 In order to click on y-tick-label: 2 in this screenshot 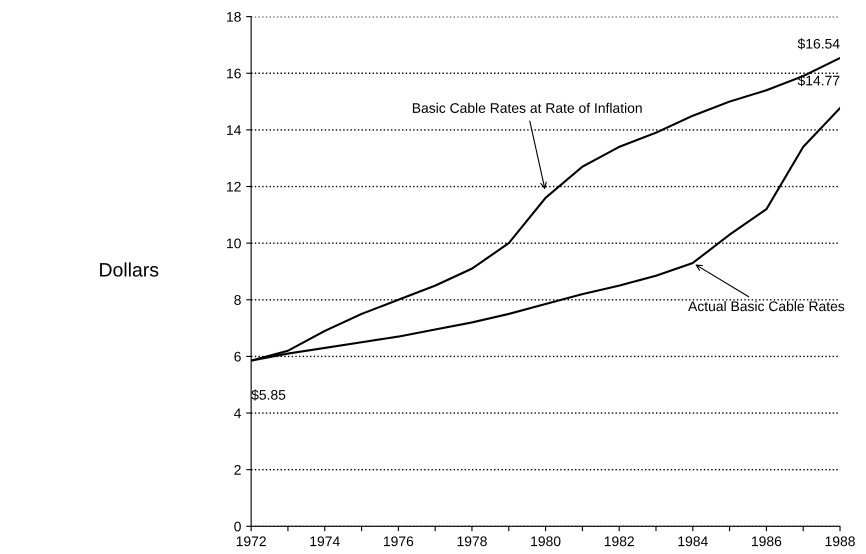, I will do `click(237, 470)`.